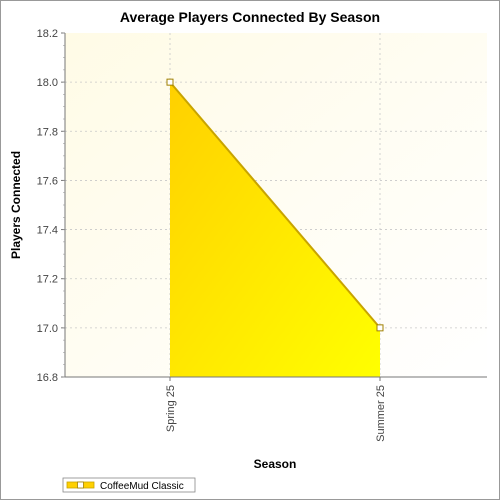 The width and height of the screenshot is (500, 500). I want to click on legend-box, so click(129, 485).